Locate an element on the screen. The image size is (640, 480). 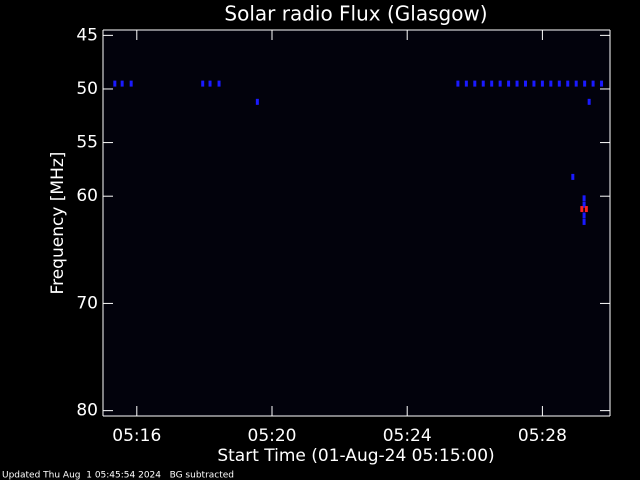
x-tick-label: 05:20 is located at coordinates (272, 436).